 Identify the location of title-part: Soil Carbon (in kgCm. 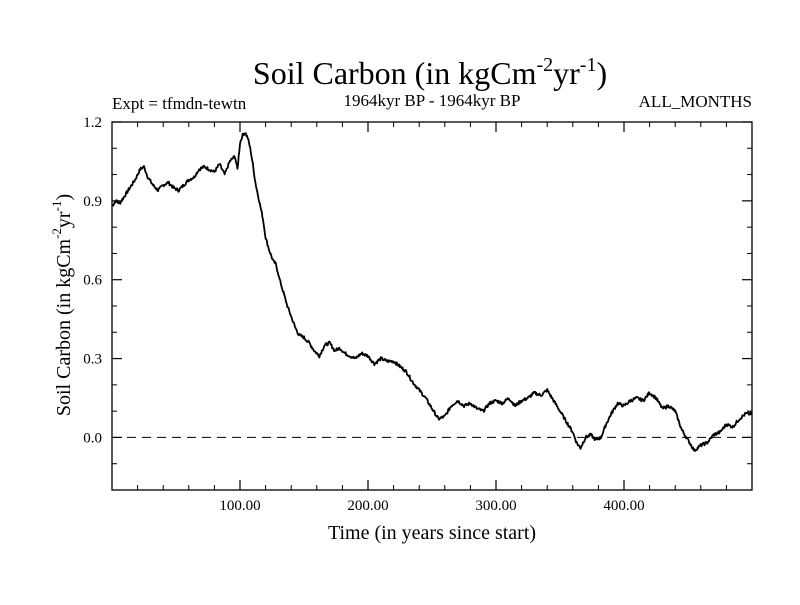
(395, 73).